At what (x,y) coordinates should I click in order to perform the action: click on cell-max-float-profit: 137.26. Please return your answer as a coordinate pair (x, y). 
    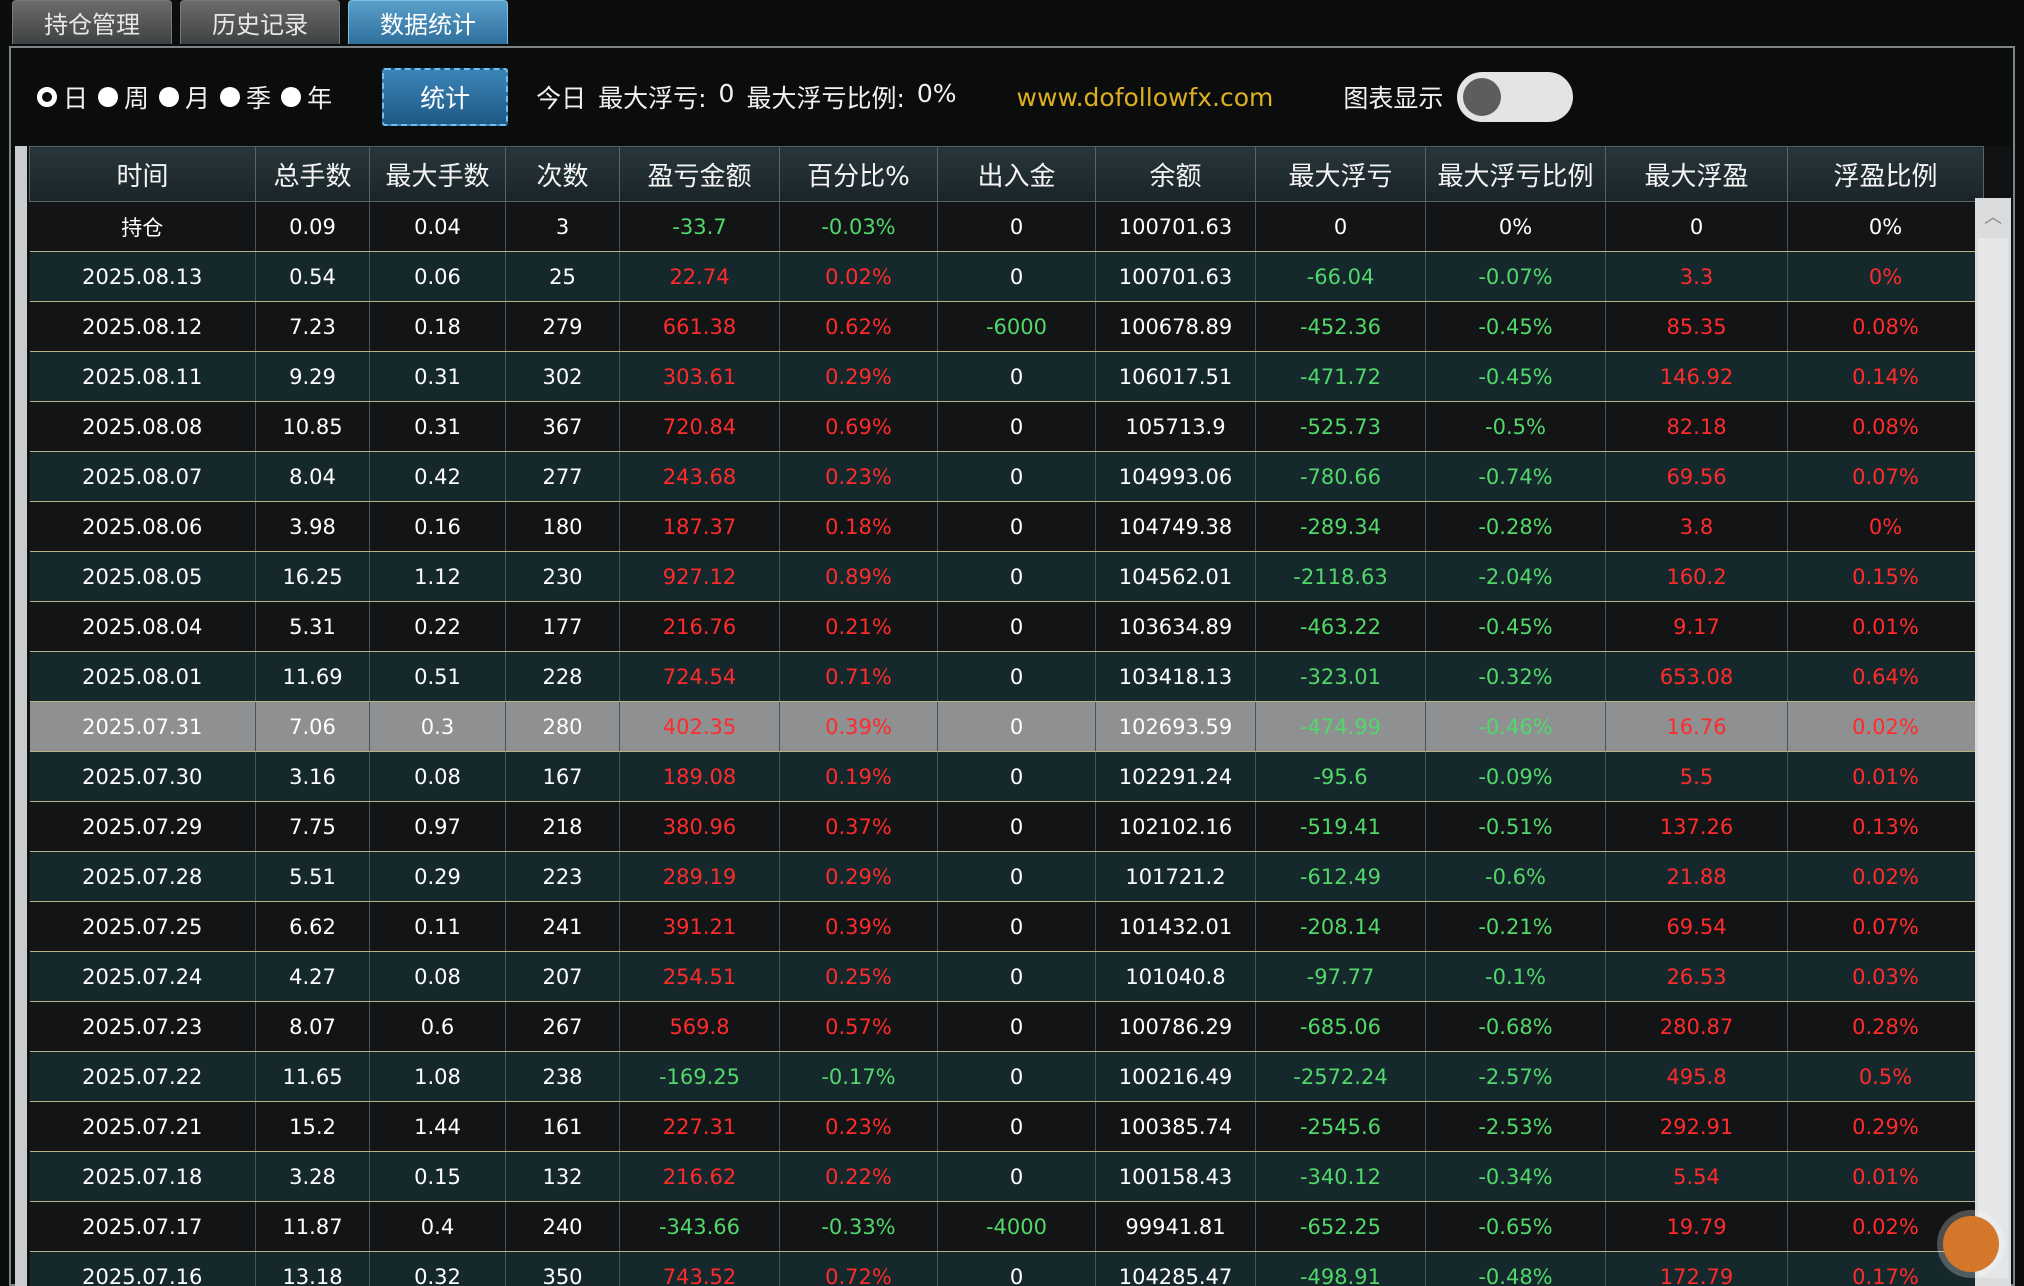
    Looking at the image, I should click on (1697, 827).